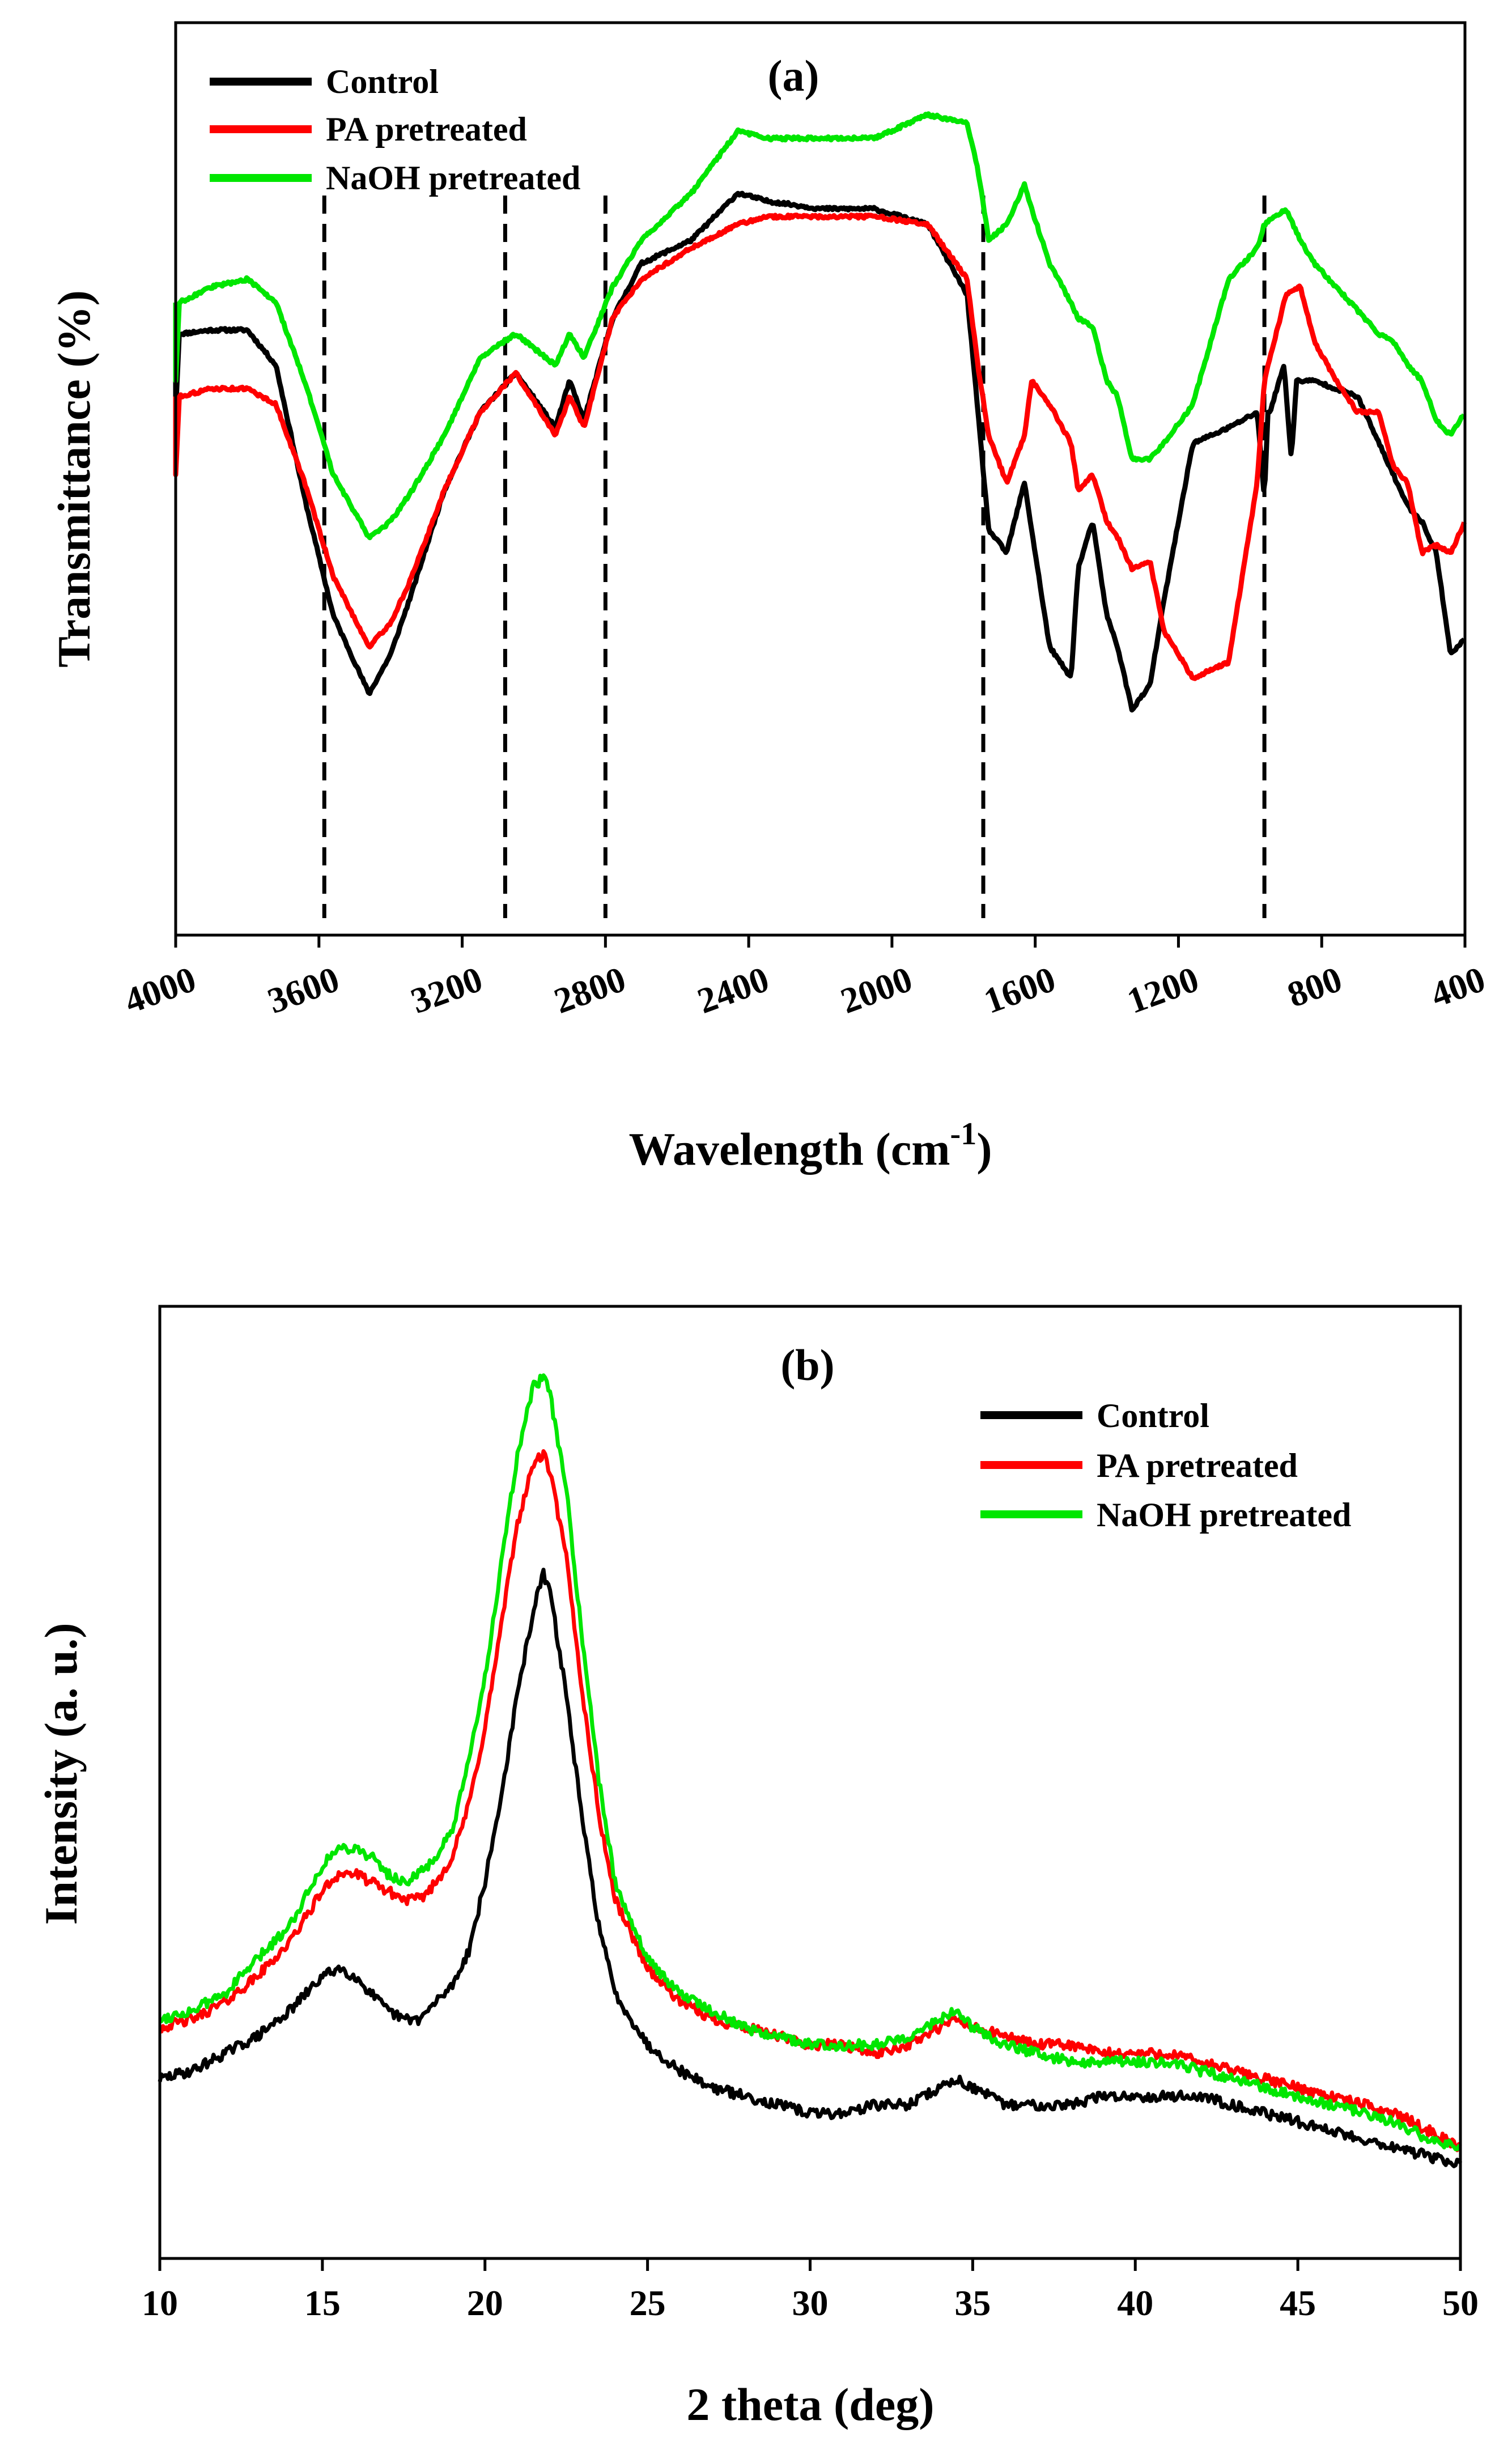 The image size is (1512, 2450). I want to click on legend-b-text-control: Control, so click(1153, 1415).